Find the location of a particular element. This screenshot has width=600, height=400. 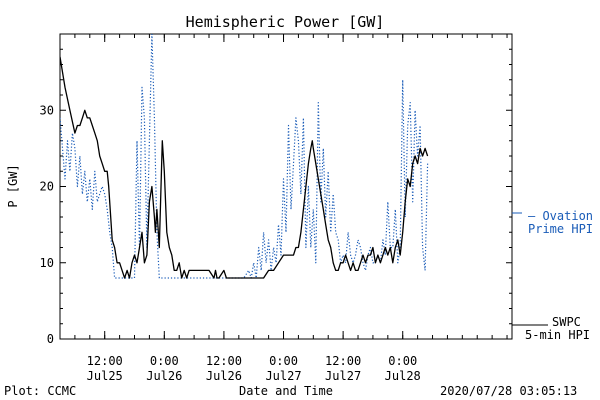

timestamp: 2020/07/28 03:05:13 is located at coordinates (508, 391).